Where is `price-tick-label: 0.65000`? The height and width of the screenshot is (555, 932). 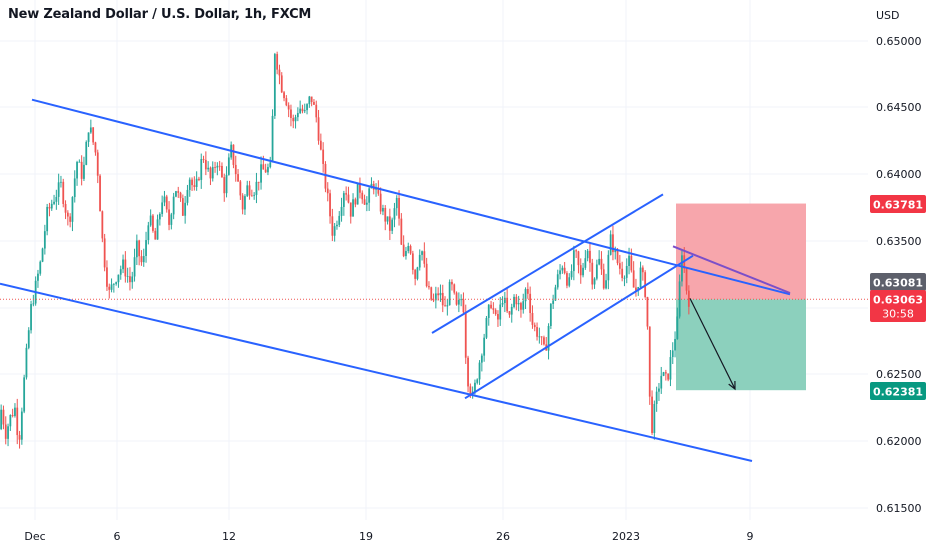
price-tick-label: 0.65000 is located at coordinates (899, 41).